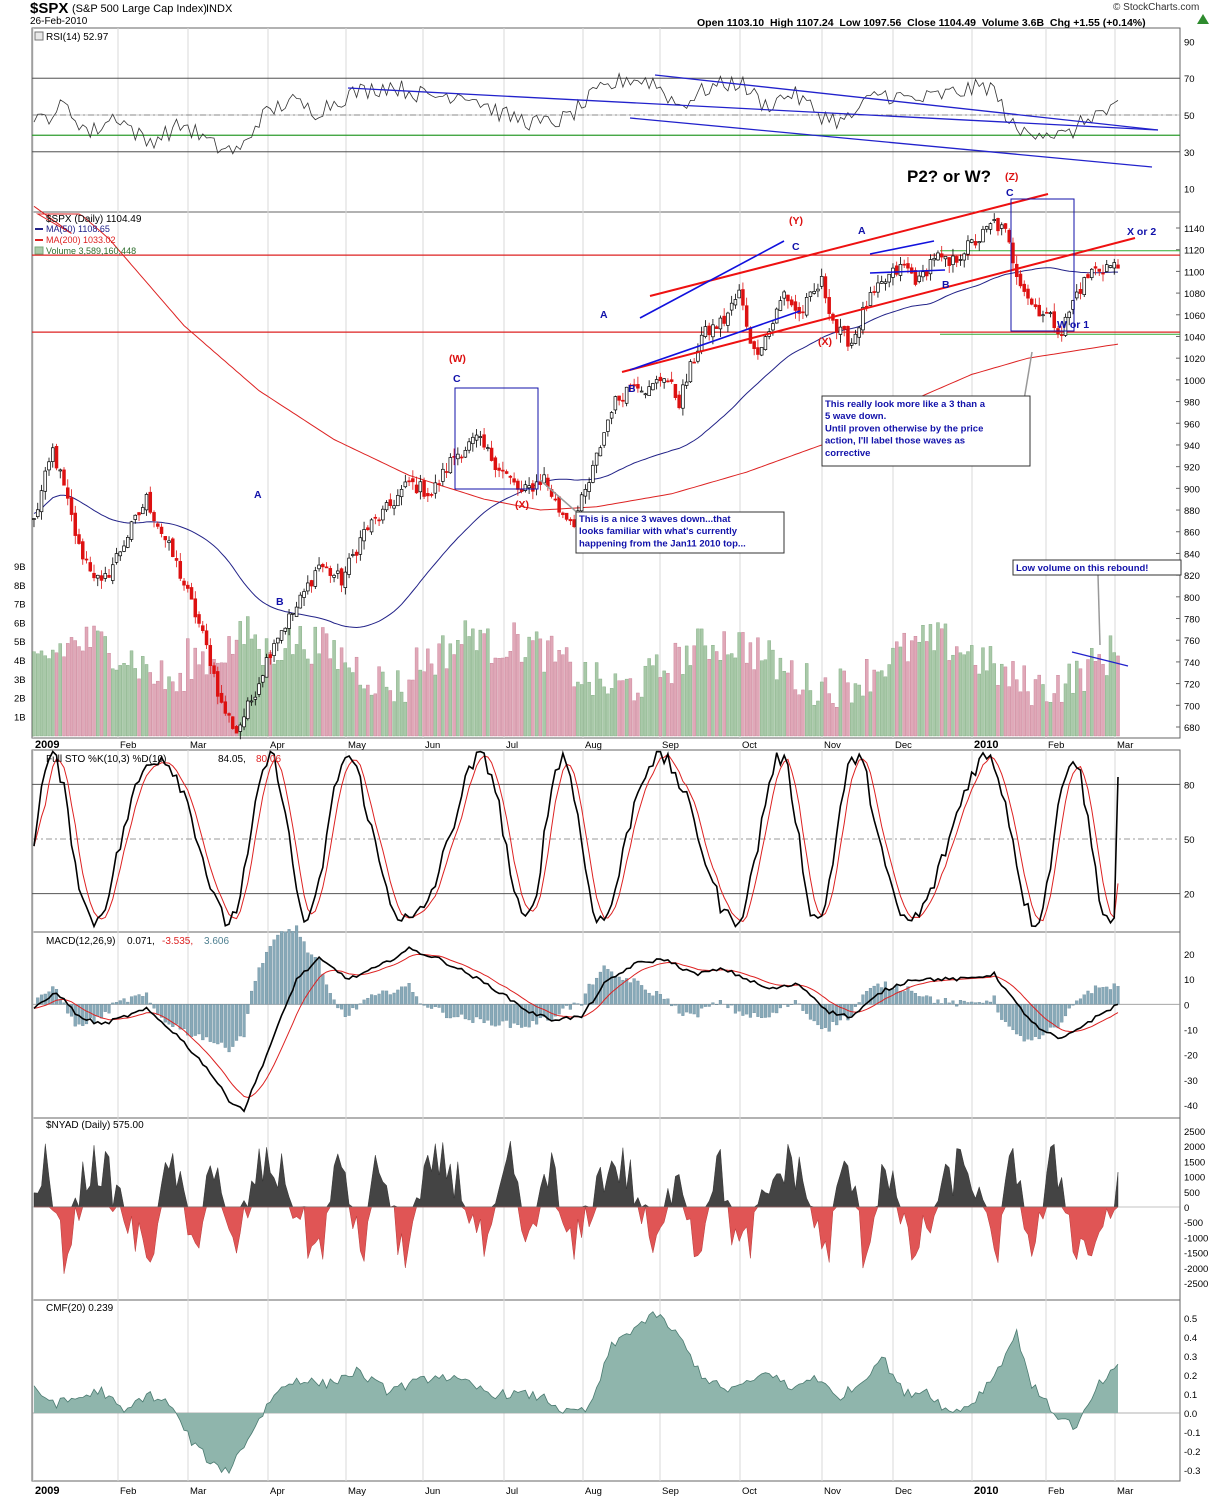  I want to click on wave-label-blue: C, so click(1010, 193).